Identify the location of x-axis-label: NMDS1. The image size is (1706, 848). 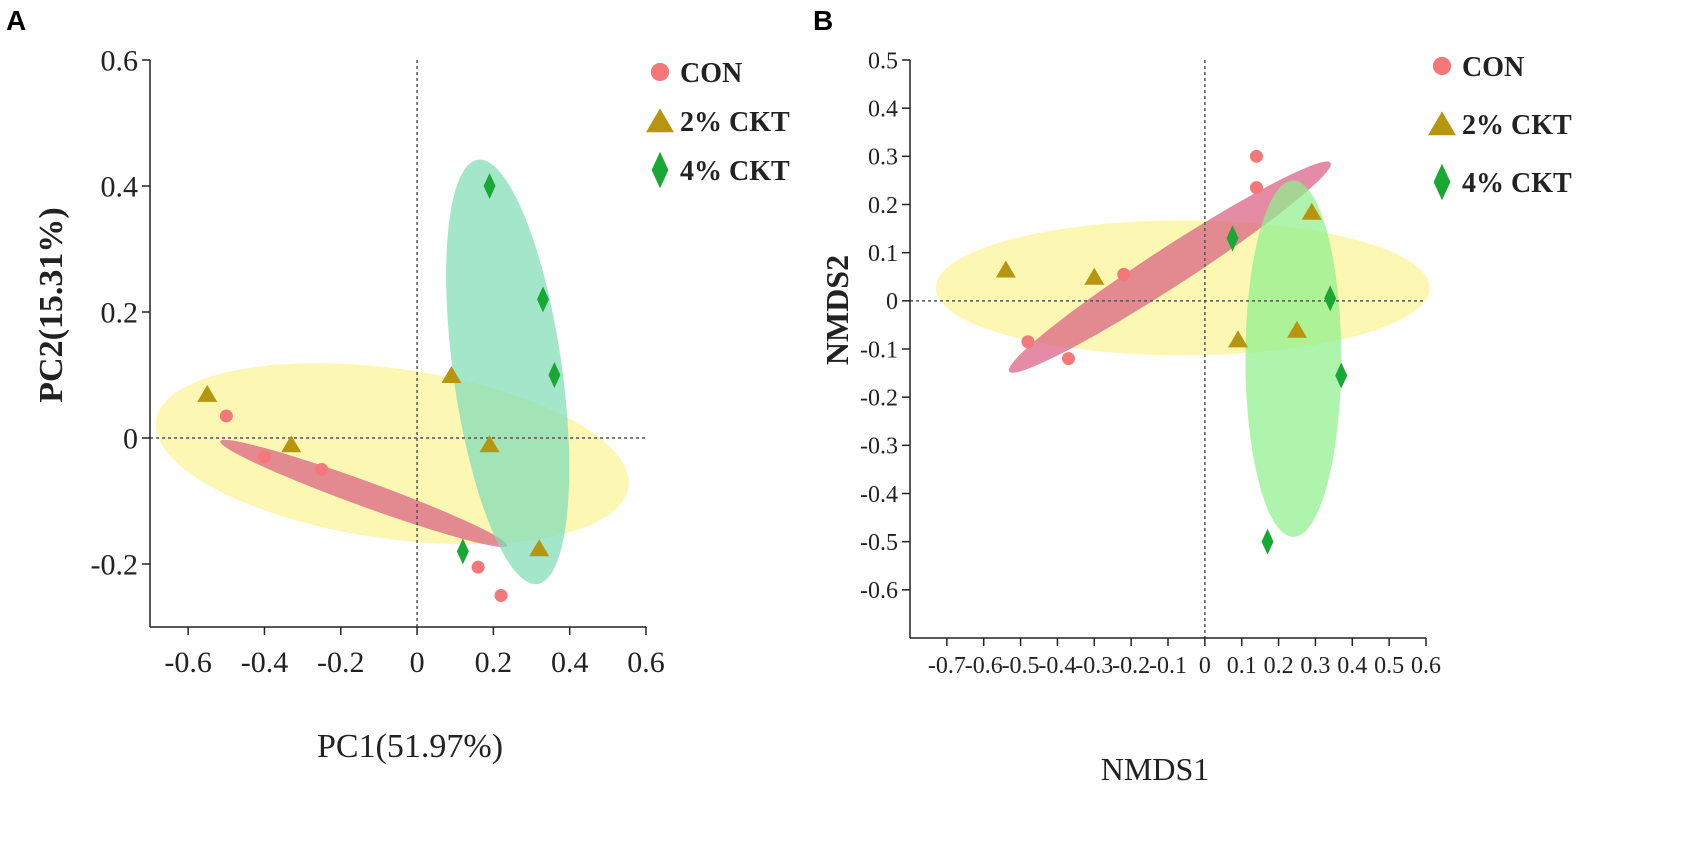
(1155, 769).